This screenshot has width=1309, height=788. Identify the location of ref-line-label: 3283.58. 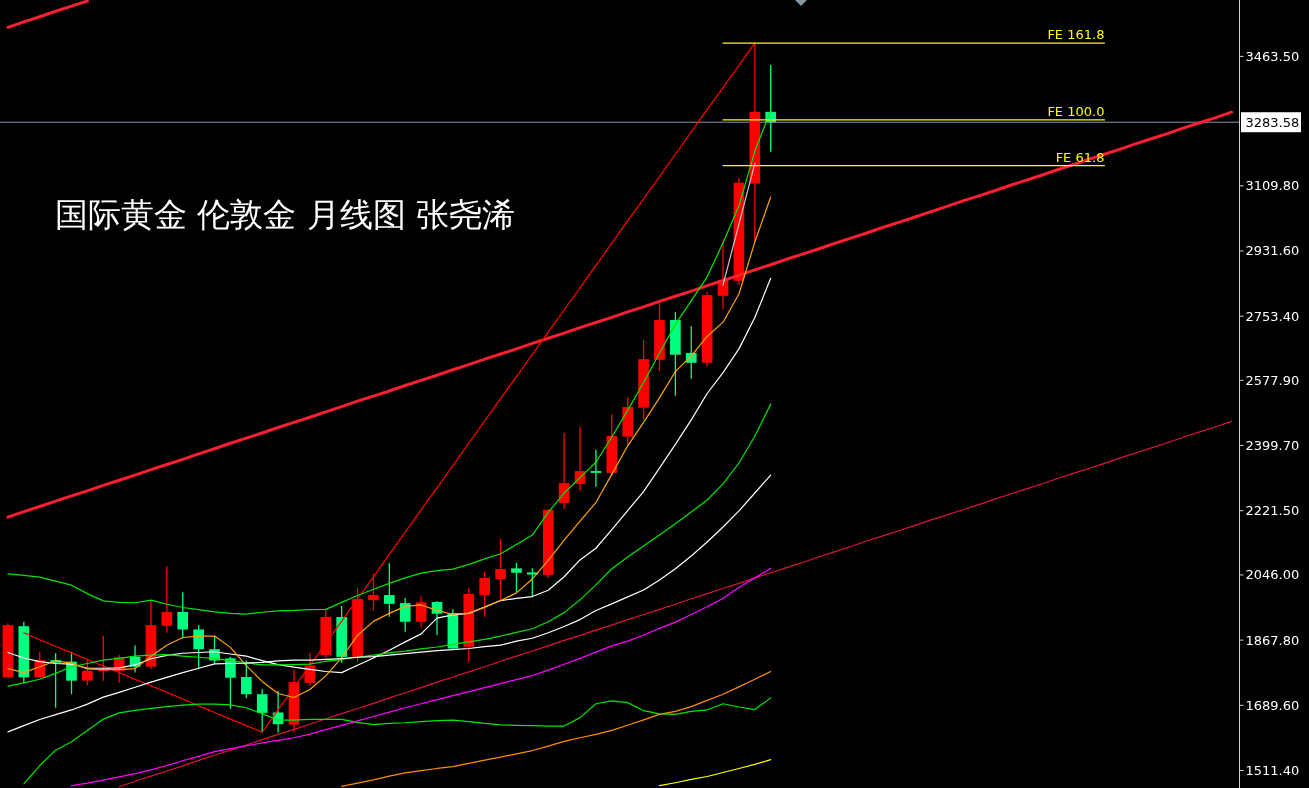
(1271, 122).